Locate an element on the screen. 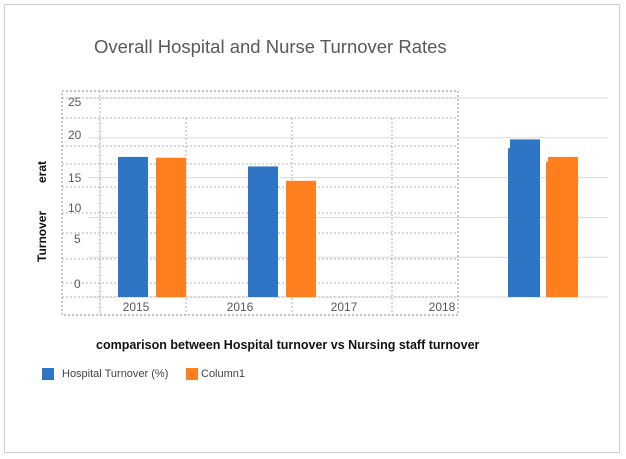 This screenshot has height=459, width=626. x-tick-label: 2017 is located at coordinates (344, 307).